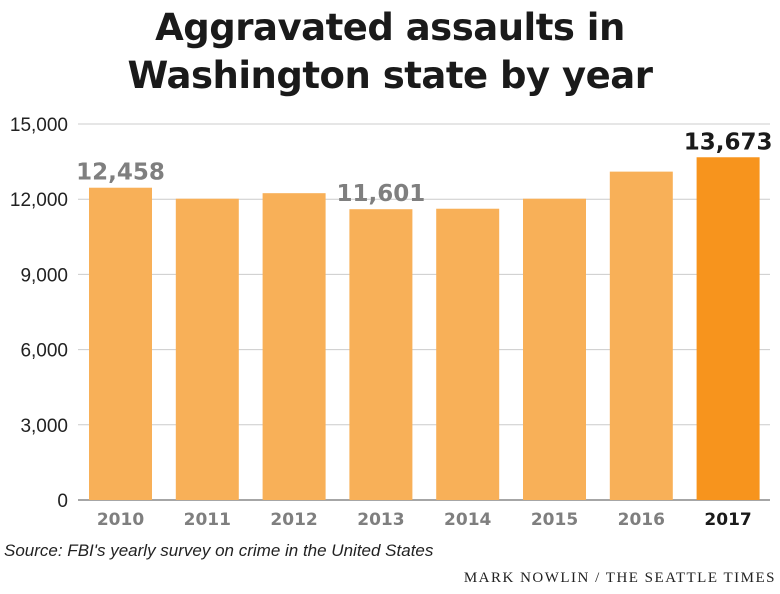 Image resolution: width=780 pixels, height=594 pixels. I want to click on y-tick-label: 0, so click(62, 501).